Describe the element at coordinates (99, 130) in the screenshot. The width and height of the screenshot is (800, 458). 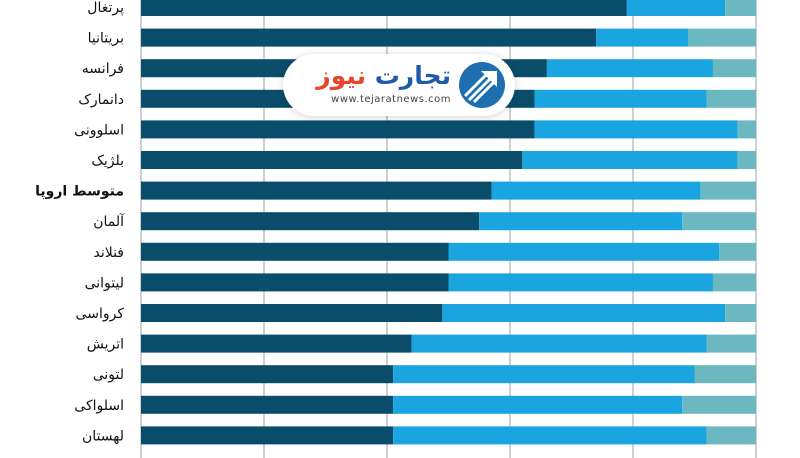
I see `category-label: اسلوونی` at that location.